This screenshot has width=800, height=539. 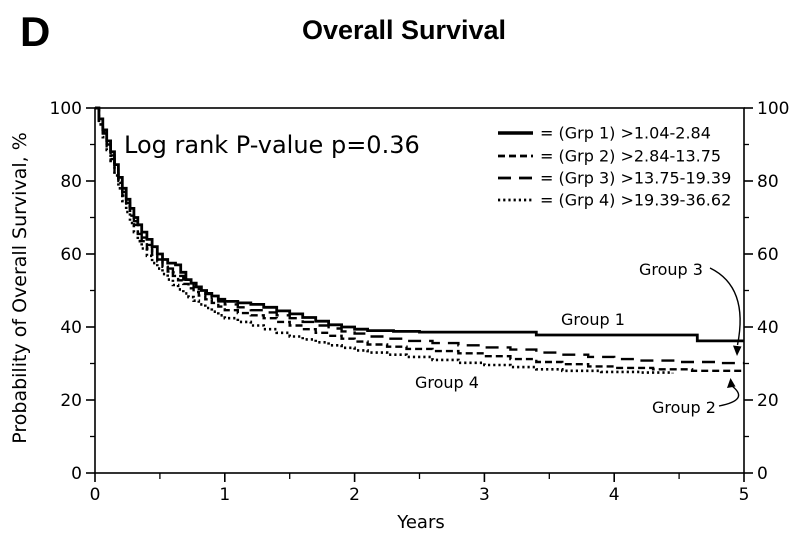 What do you see at coordinates (768, 255) in the screenshot?
I see `y-tick-label-right: 60` at bounding box center [768, 255].